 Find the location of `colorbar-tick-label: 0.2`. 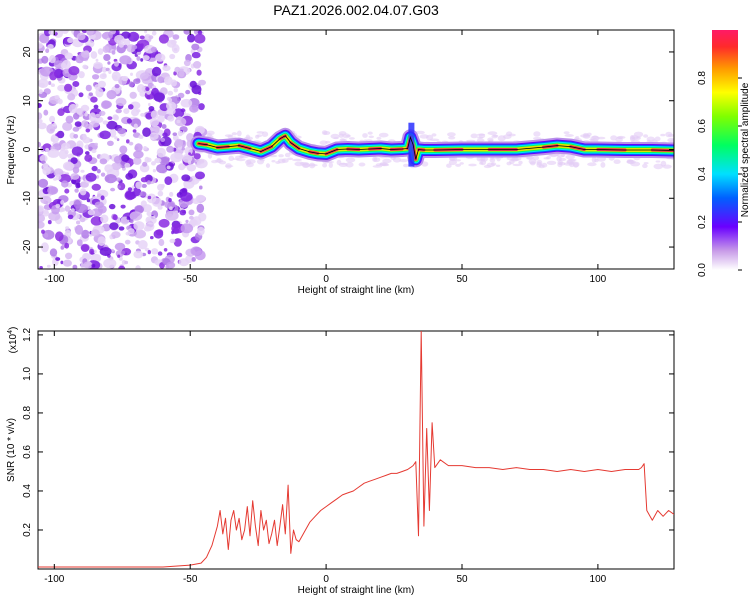

colorbar-tick-label: 0.2 is located at coordinates (702, 222).